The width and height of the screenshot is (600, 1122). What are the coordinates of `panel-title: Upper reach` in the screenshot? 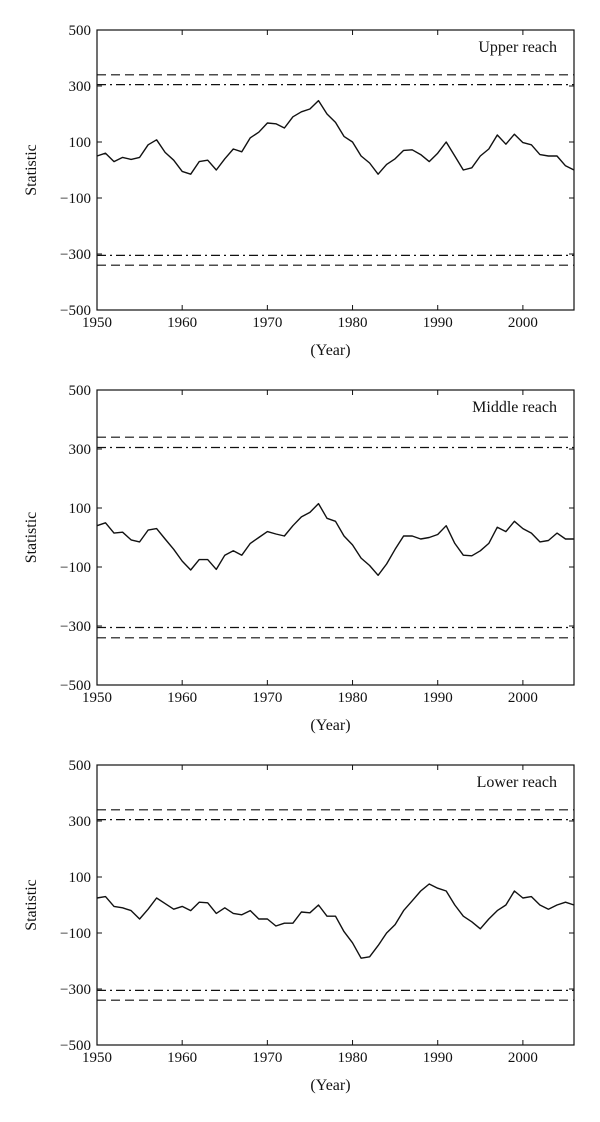 It's located at (517, 47).